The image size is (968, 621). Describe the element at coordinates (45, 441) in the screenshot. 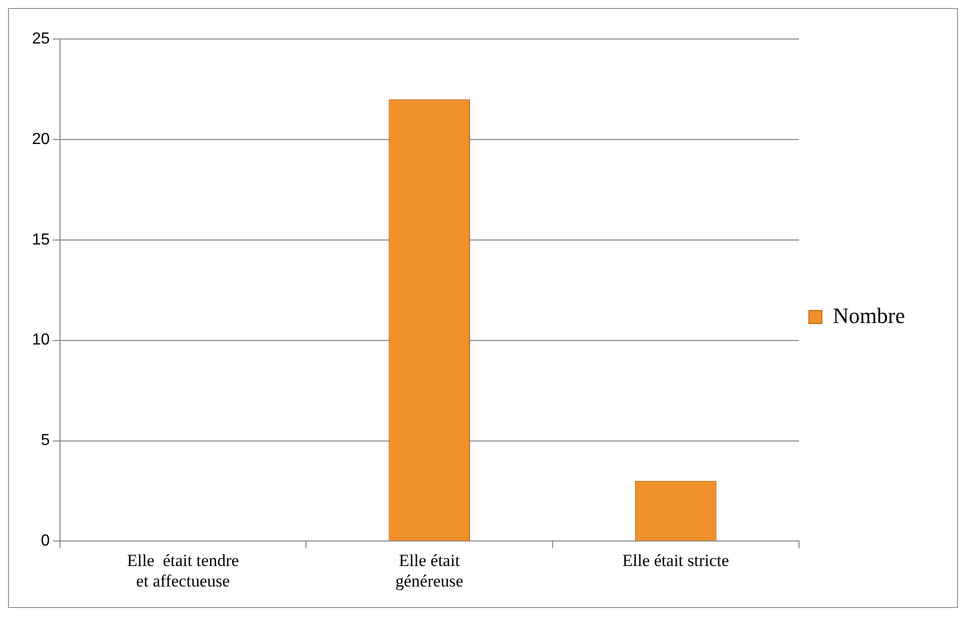

I see `y-tick-label: 5` at that location.